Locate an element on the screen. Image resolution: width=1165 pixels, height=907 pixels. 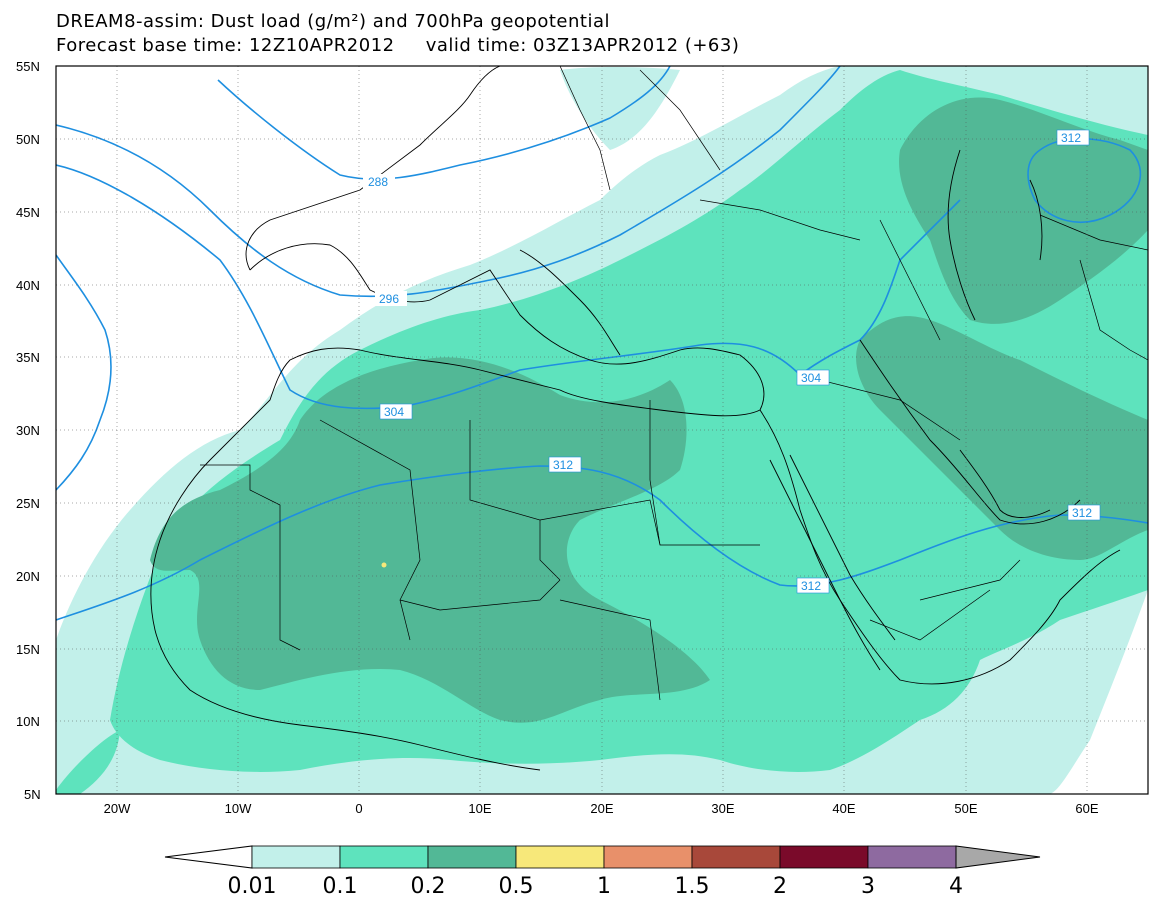
lon-label: 10W is located at coordinates (238, 808).